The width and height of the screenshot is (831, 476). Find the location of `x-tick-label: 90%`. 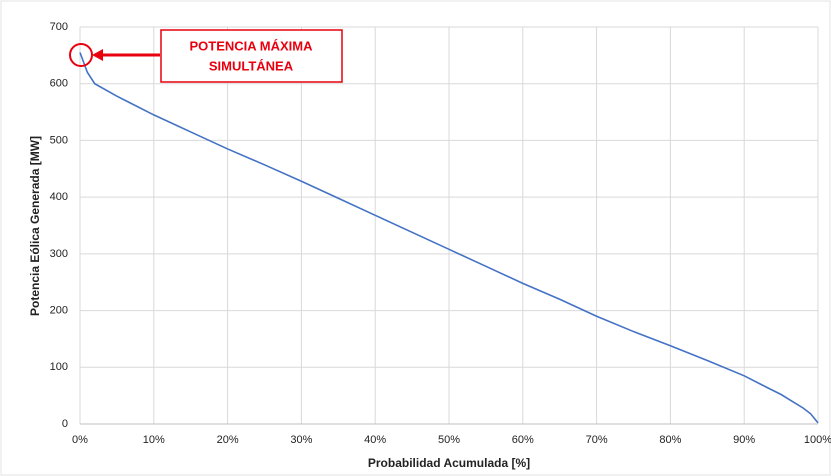

x-tick-label: 90% is located at coordinates (744, 440).